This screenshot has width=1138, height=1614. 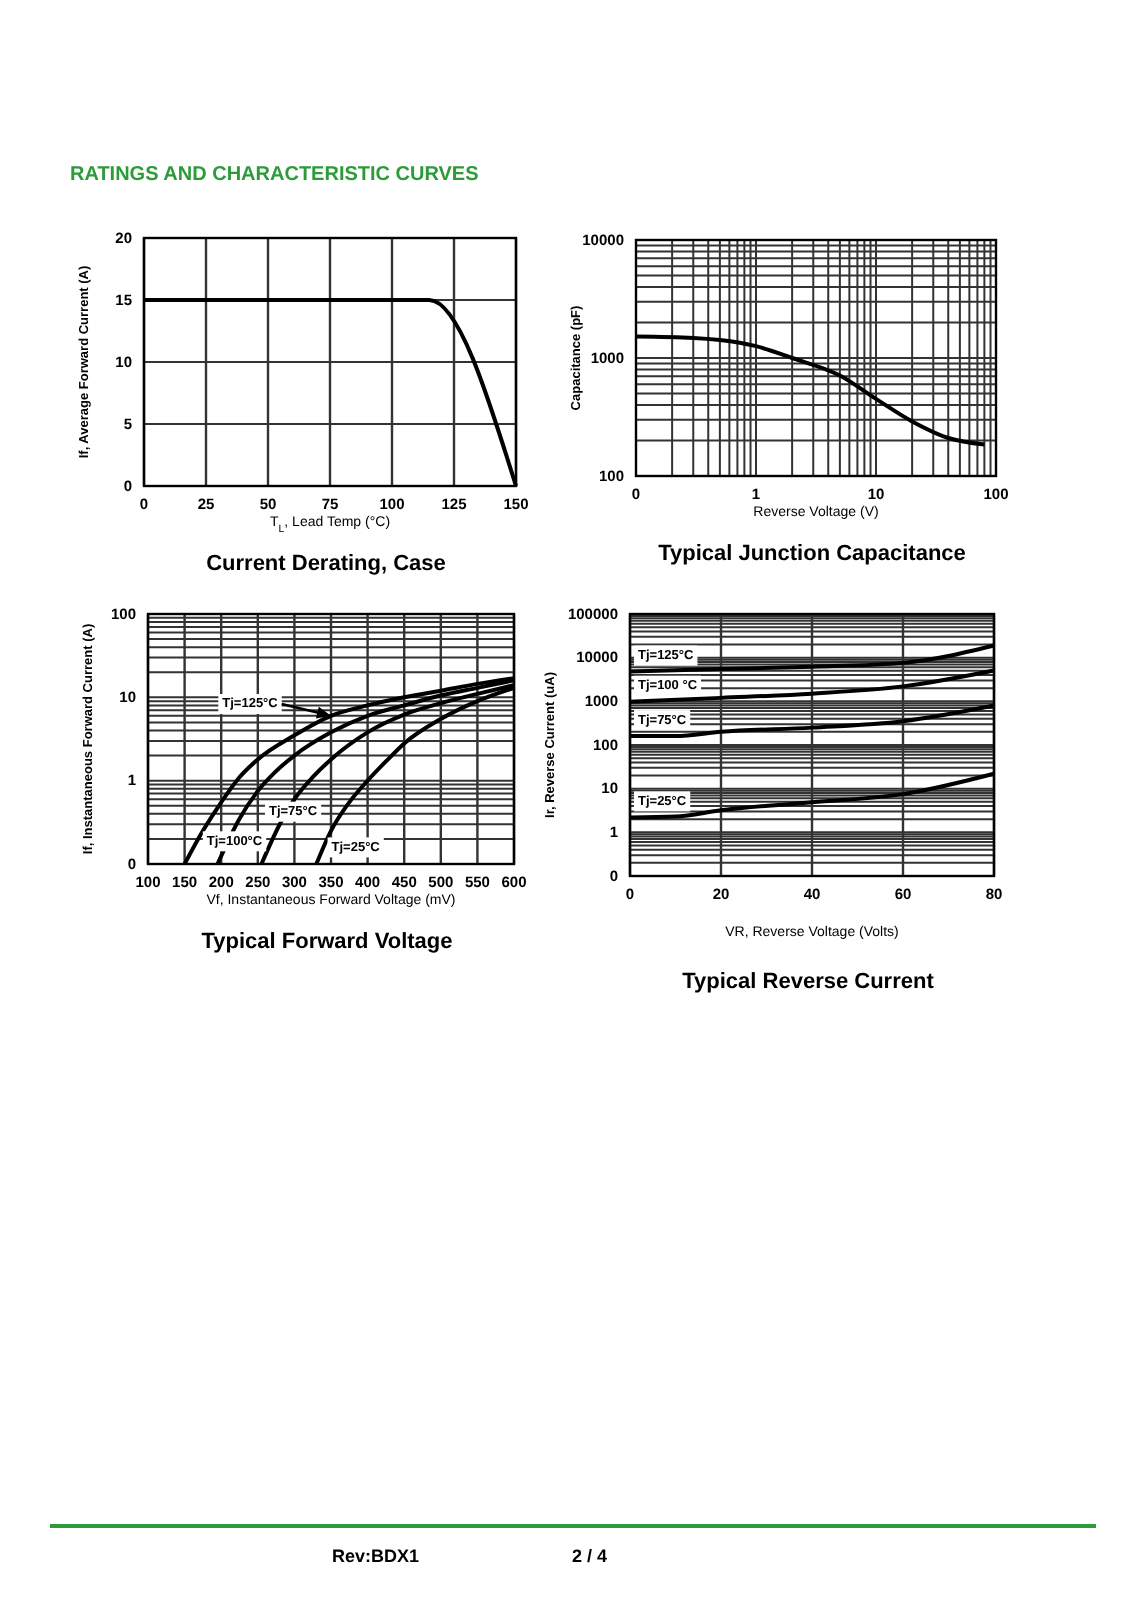 I want to click on text: 2 / 4, so click(x=590, y=1556).